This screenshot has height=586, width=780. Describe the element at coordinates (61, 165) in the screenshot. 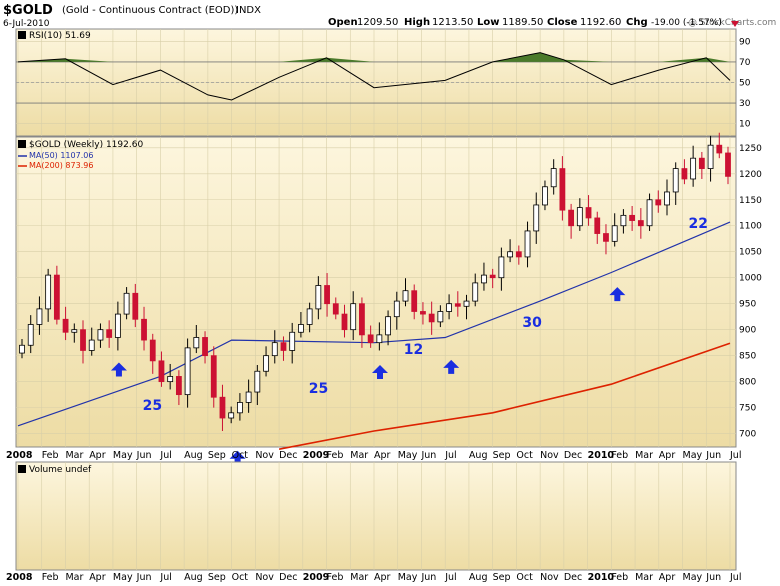

I see `ma200-label: MA(200) 873.96` at that location.